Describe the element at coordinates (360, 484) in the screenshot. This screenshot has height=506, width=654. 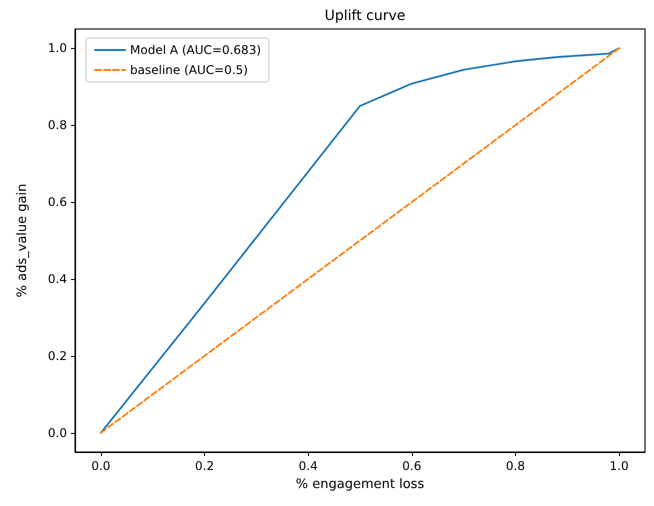
I see `x-axis-title: % engagement loss` at that location.